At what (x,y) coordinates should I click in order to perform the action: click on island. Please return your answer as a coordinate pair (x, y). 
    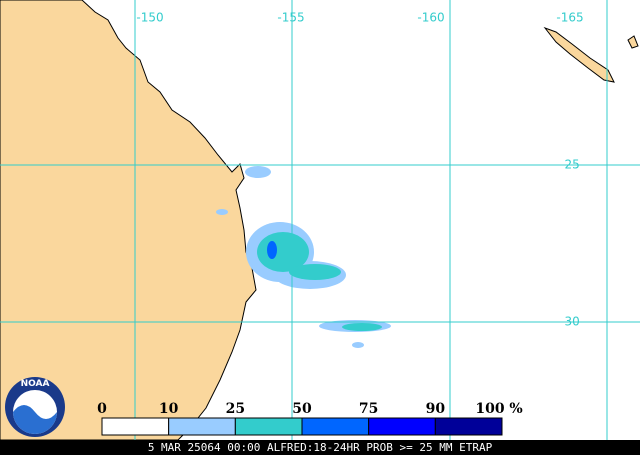
    Looking at the image, I should click on (633, 42).